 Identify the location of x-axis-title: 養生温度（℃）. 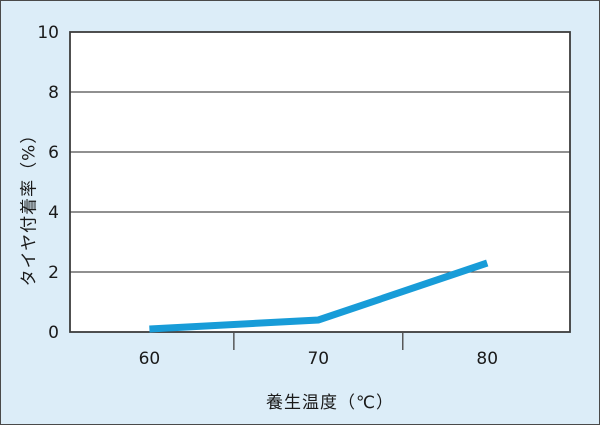
(330, 403).